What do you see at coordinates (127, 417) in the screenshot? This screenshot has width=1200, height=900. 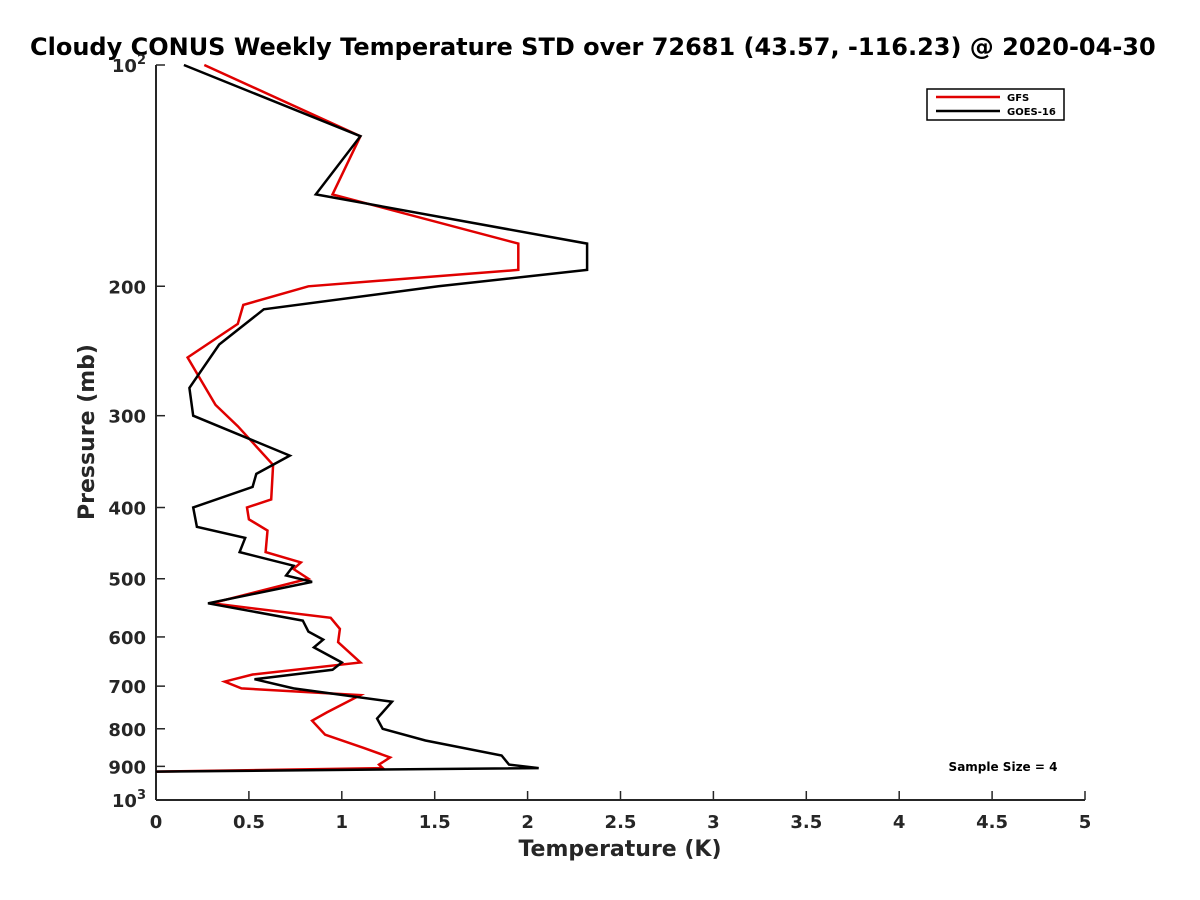 I see `y-tick-label: 300` at bounding box center [127, 417].